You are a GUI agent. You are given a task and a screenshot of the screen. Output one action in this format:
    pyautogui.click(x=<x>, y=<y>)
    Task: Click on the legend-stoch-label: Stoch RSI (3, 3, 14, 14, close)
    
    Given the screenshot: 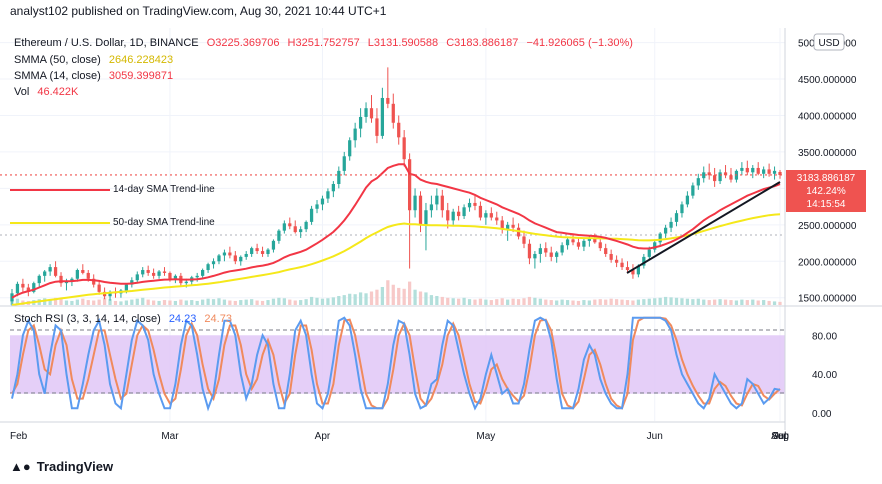 What is the action you would take?
    pyautogui.click(x=87, y=319)
    